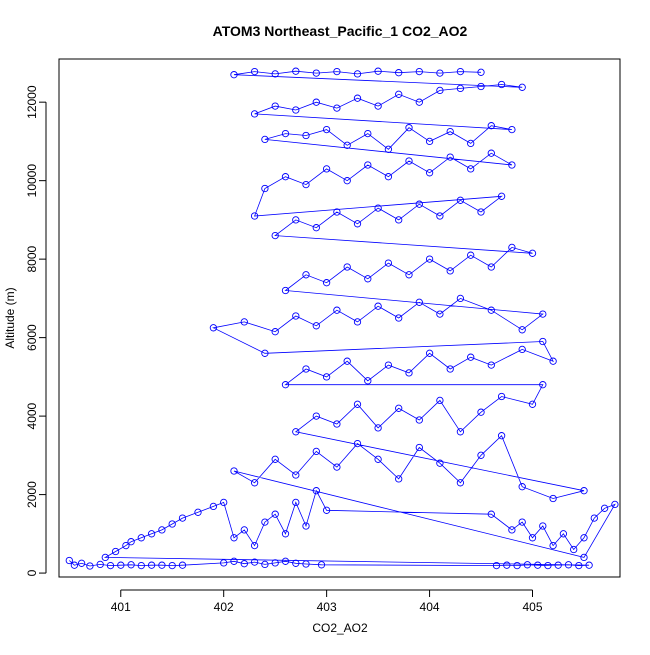 The width and height of the screenshot is (650, 655). I want to click on x-tick-label: 401, so click(121, 607).